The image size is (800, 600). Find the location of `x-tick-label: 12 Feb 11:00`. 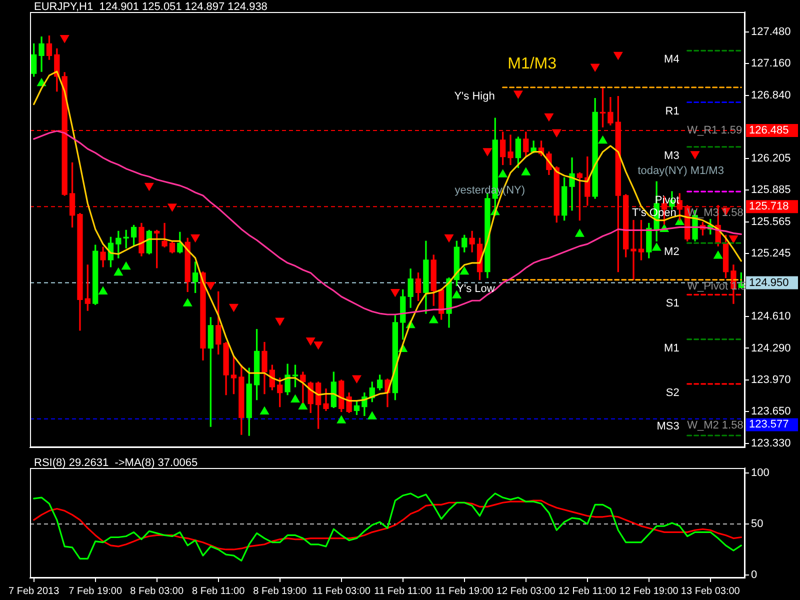

x-tick-label: 12 Feb 11:00 is located at coordinates (587, 591).